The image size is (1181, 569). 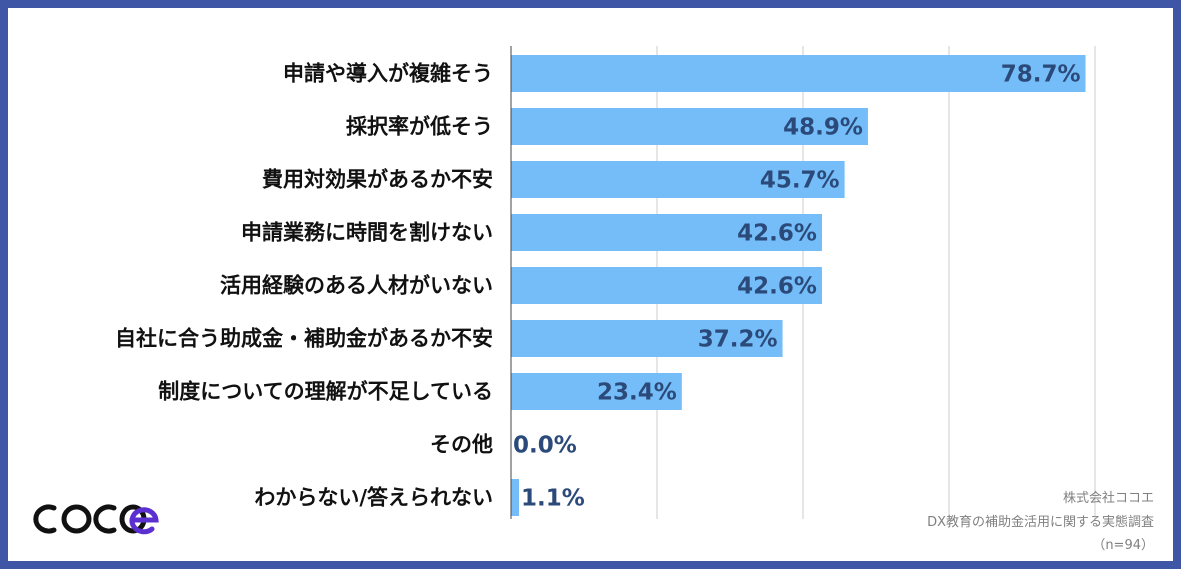 I want to click on category-label-3: 申請業務に時間を割けない, so click(x=367, y=233).